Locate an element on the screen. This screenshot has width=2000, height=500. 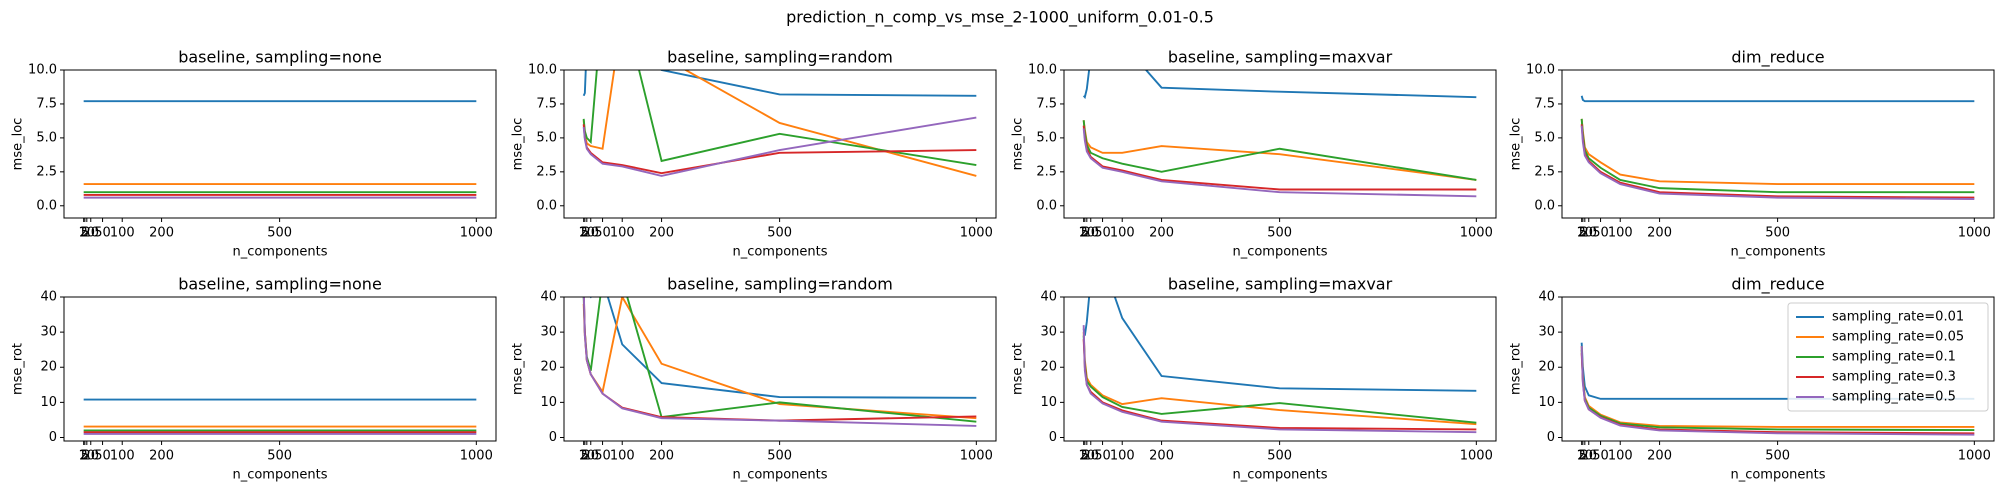
subplot-title: baseline, sampling=maxvar is located at coordinates (1280, 57).